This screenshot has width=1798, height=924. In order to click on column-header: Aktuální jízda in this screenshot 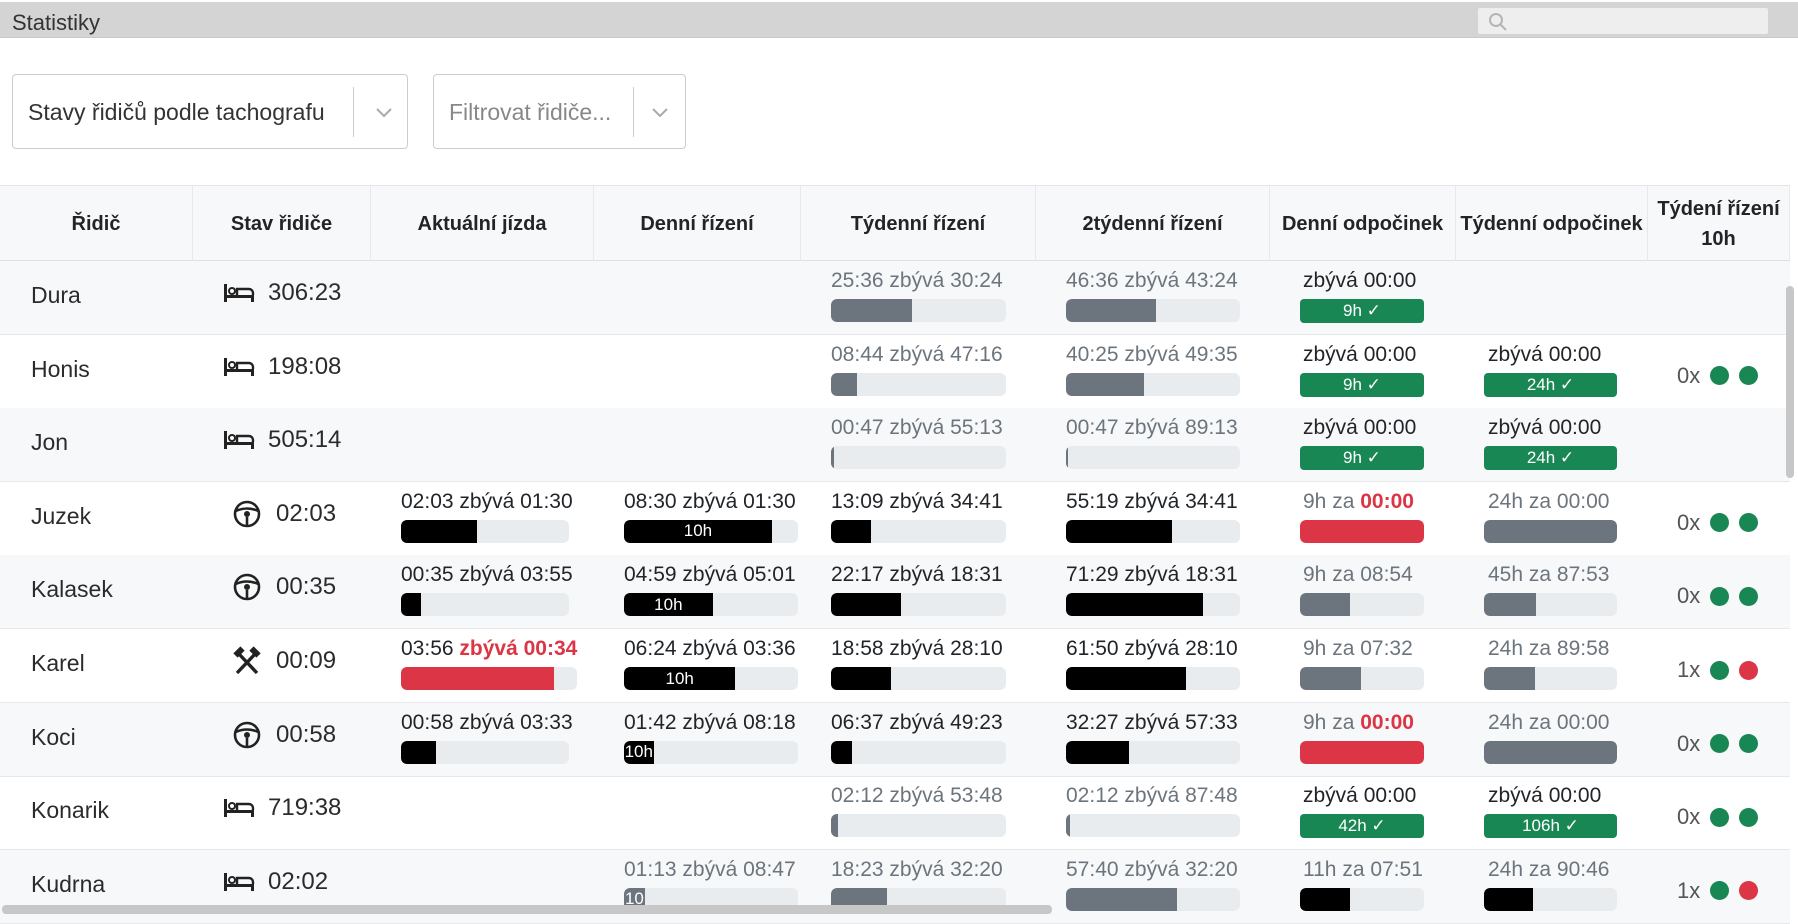, I will do `click(482, 224)`.